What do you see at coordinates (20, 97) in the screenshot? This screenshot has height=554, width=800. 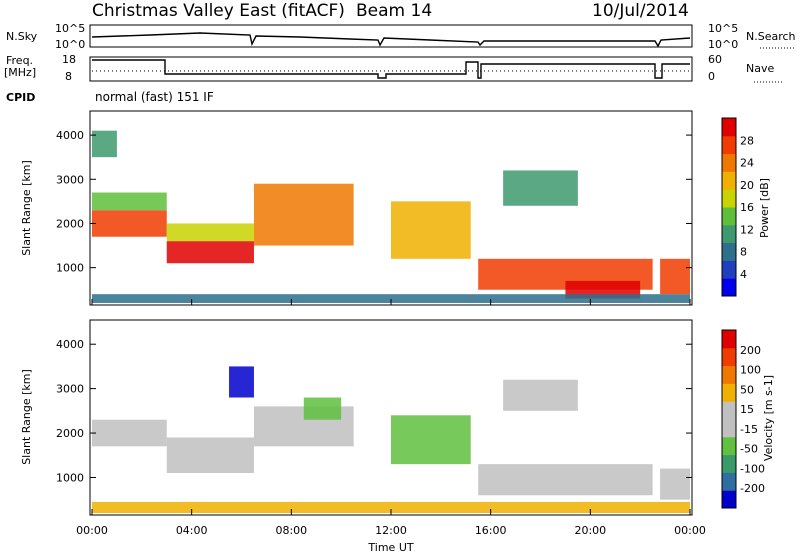 I see `cpid-label: CPID` at bounding box center [20, 97].